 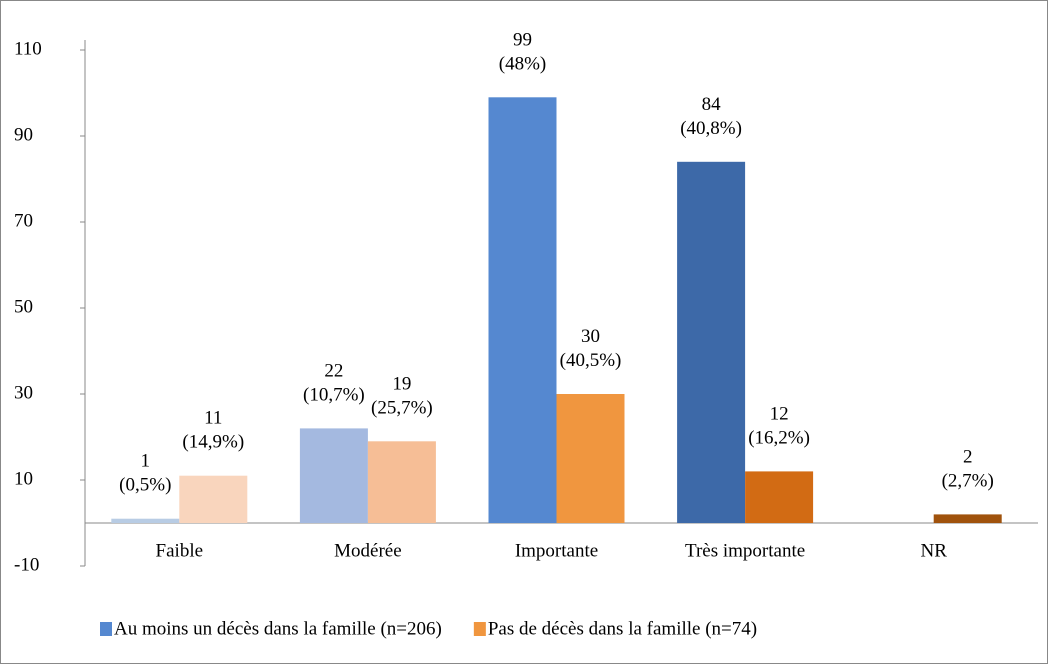 I want to click on data-label: 99 (48%), so click(x=522, y=52).